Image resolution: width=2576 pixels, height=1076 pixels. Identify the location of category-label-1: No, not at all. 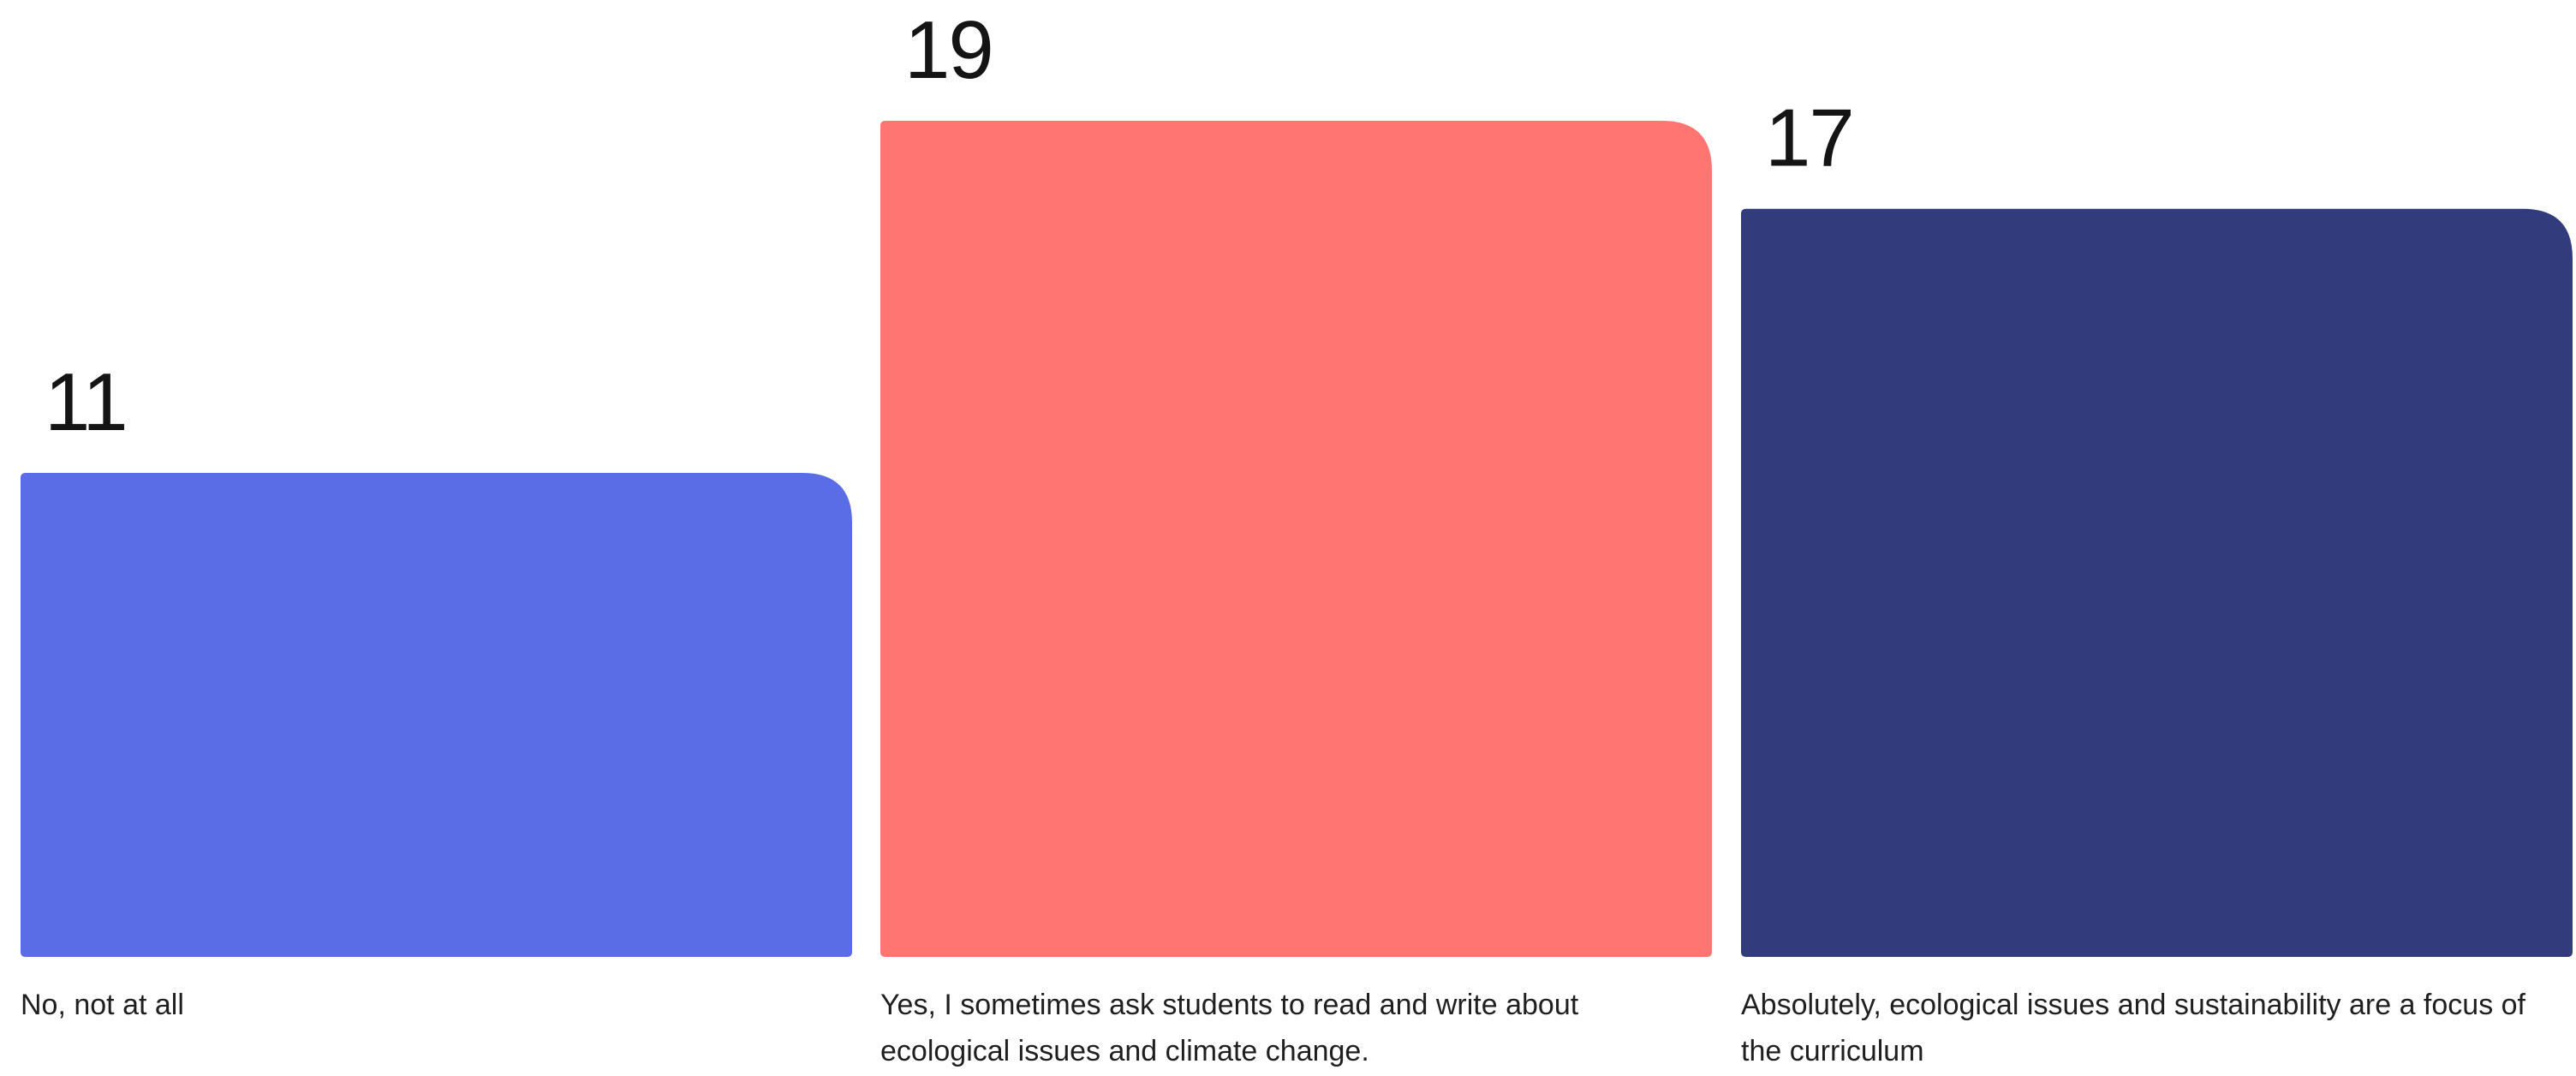
(102, 1005).